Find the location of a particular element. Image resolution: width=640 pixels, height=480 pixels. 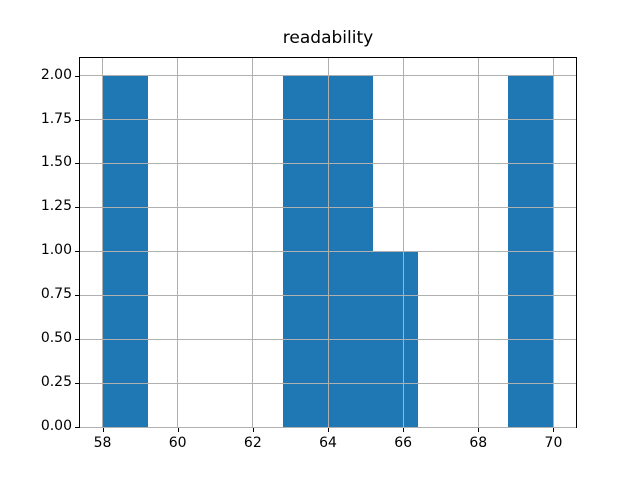

y-tick-label: 2.00 is located at coordinates (56, 74).